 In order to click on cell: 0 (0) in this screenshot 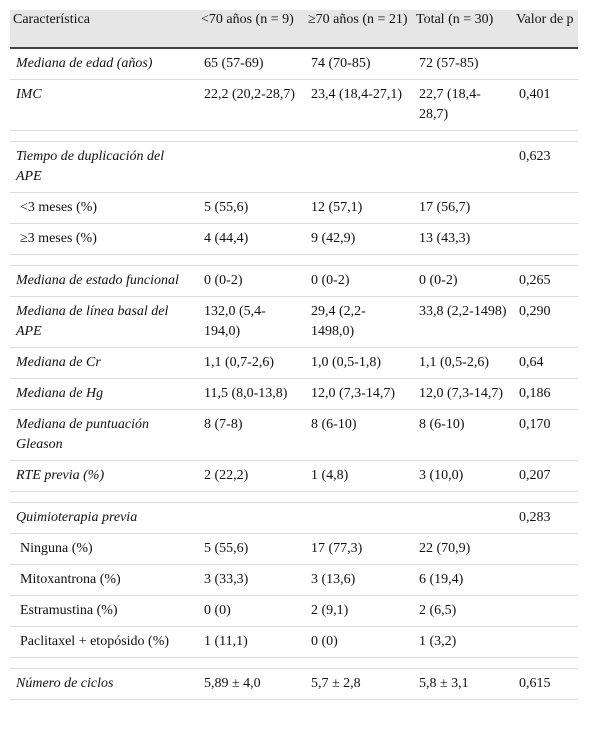, I will do `click(359, 642)`.